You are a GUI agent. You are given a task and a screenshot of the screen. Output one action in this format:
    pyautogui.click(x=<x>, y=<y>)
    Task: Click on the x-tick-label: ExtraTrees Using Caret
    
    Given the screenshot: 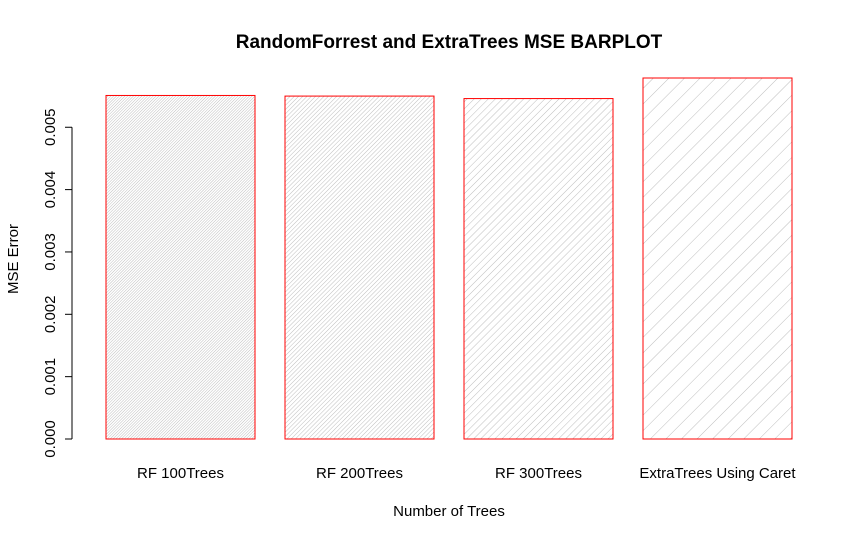 What is the action you would take?
    pyautogui.click(x=717, y=473)
    